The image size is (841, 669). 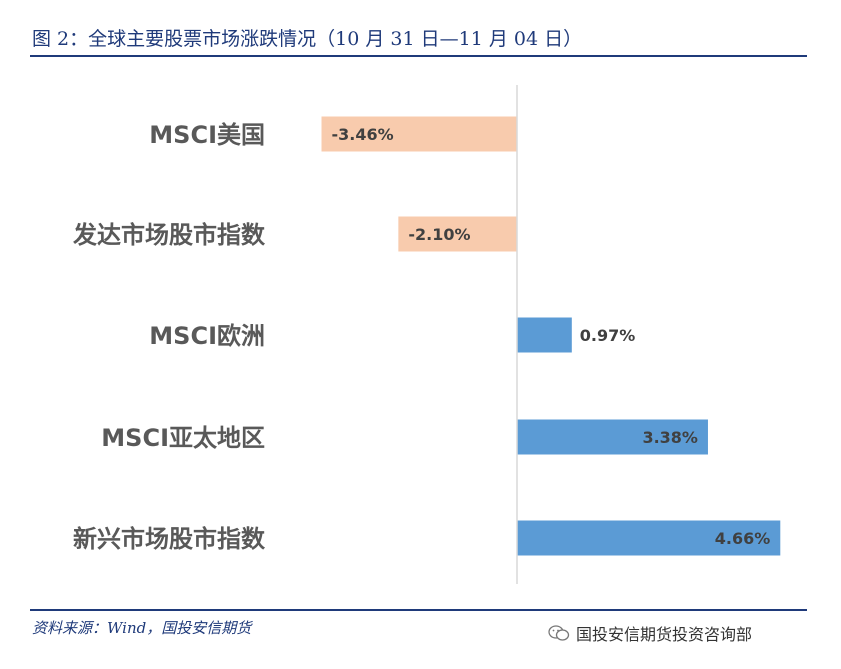 I want to click on source-note: 资料来源：Wind，国投安信期货, so click(x=142, y=628).